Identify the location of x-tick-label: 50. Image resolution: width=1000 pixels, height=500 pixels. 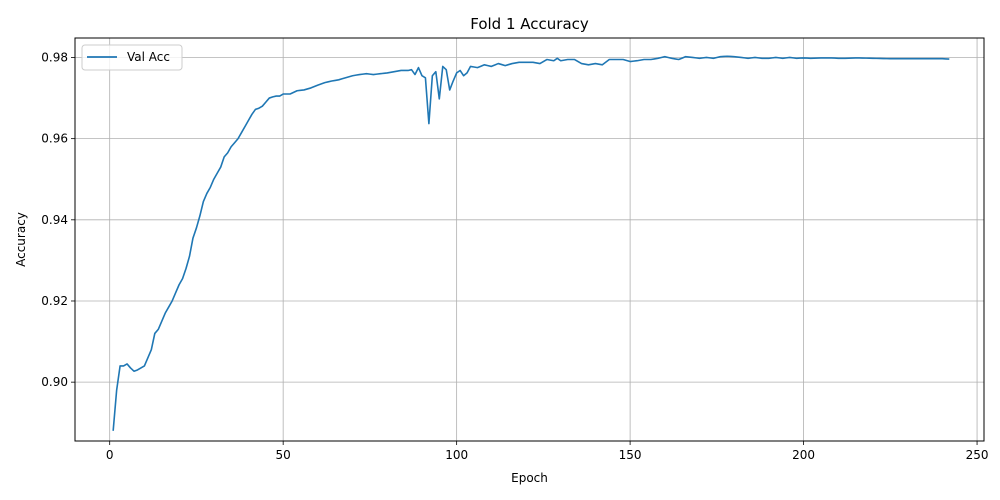
(283, 455).